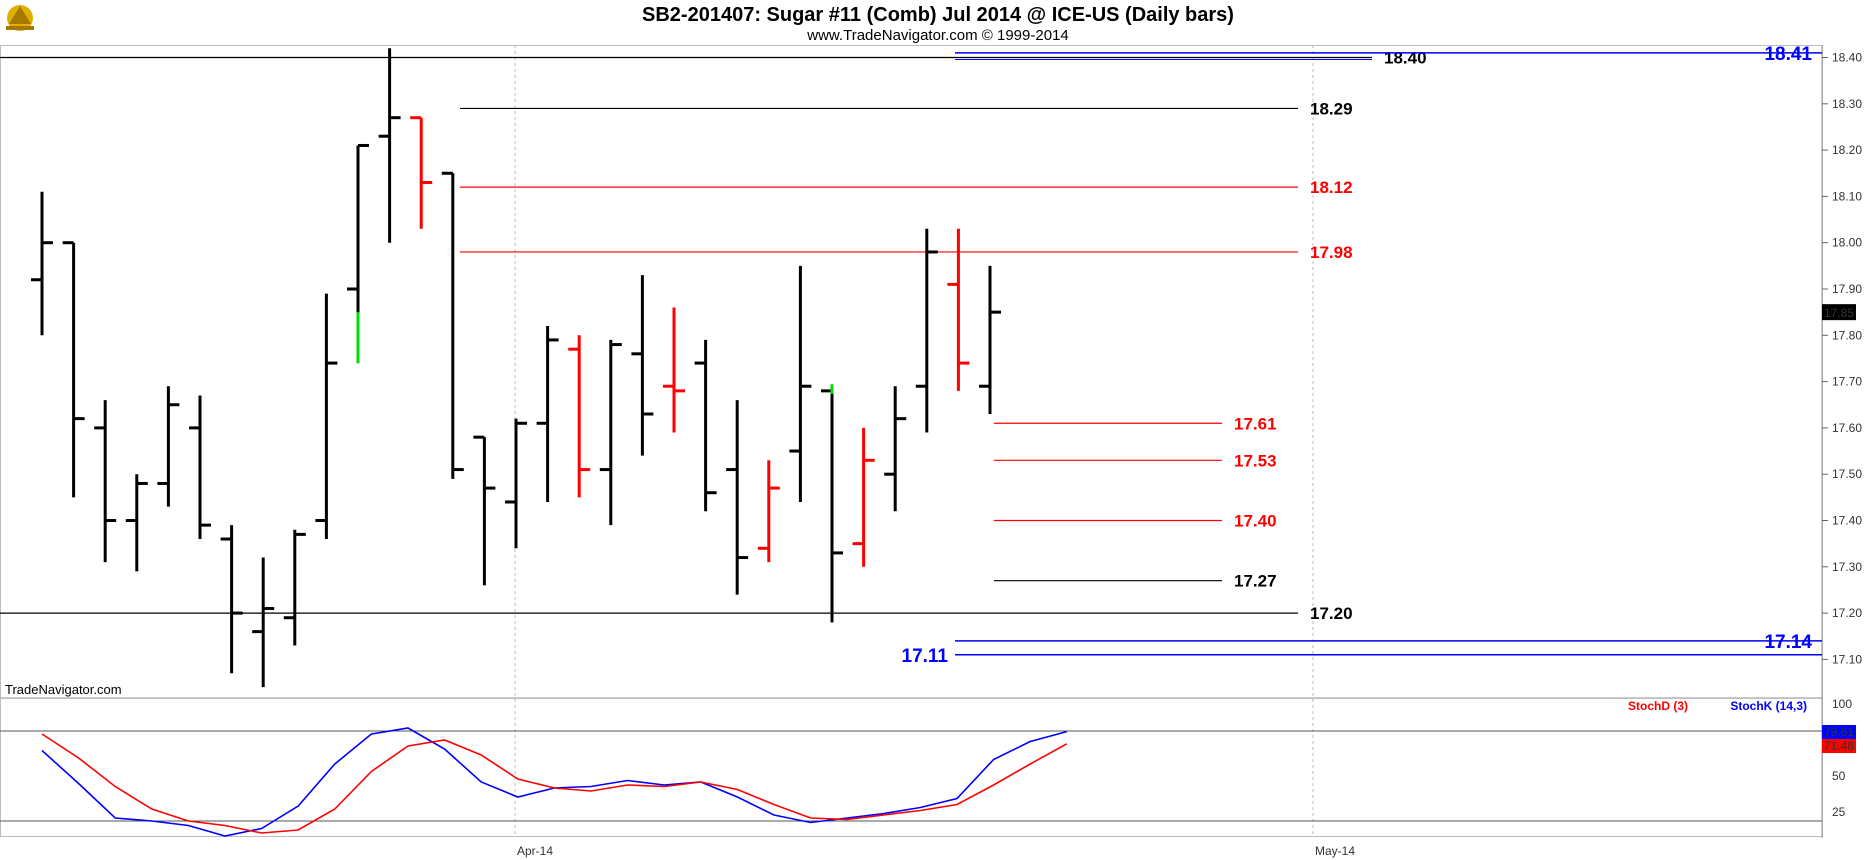  I want to click on projection-label: 17.14, so click(1788, 642).